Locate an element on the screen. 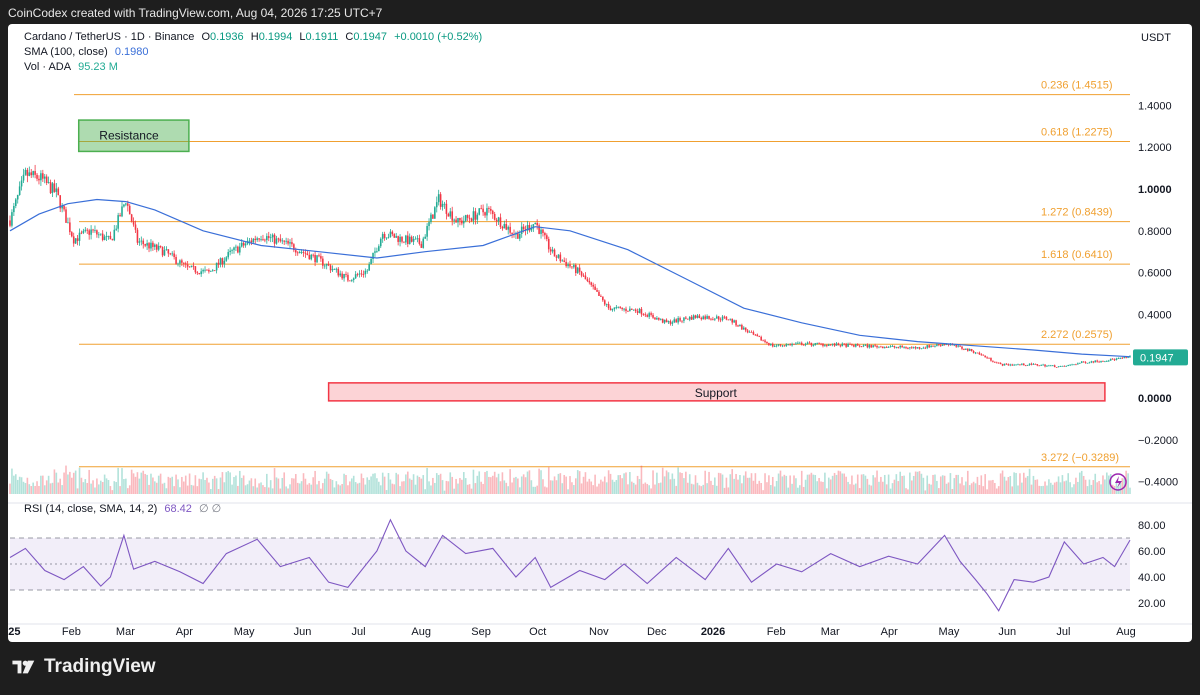 This screenshot has width=1200, height=695. y-tick-label: 0.4000 is located at coordinates (1155, 315).